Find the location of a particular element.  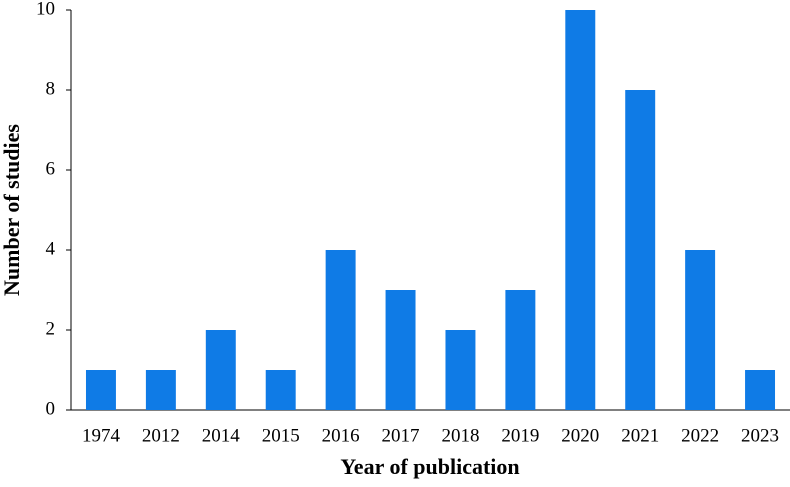

x-tick-label: 2014 is located at coordinates (221, 435).